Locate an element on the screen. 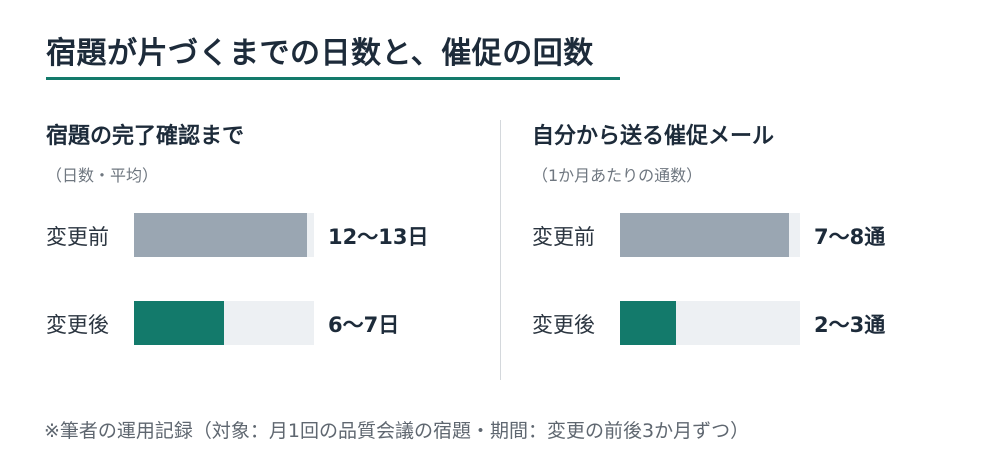  page-title: 宿題が片づくまでの日数と、催促の回数 is located at coordinates (320, 53).